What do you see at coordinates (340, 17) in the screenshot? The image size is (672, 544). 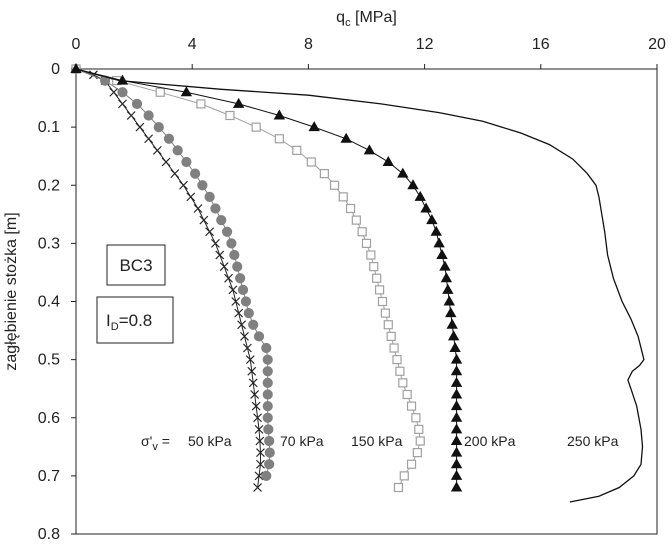 I see `x-axis-title-main: q` at bounding box center [340, 17].